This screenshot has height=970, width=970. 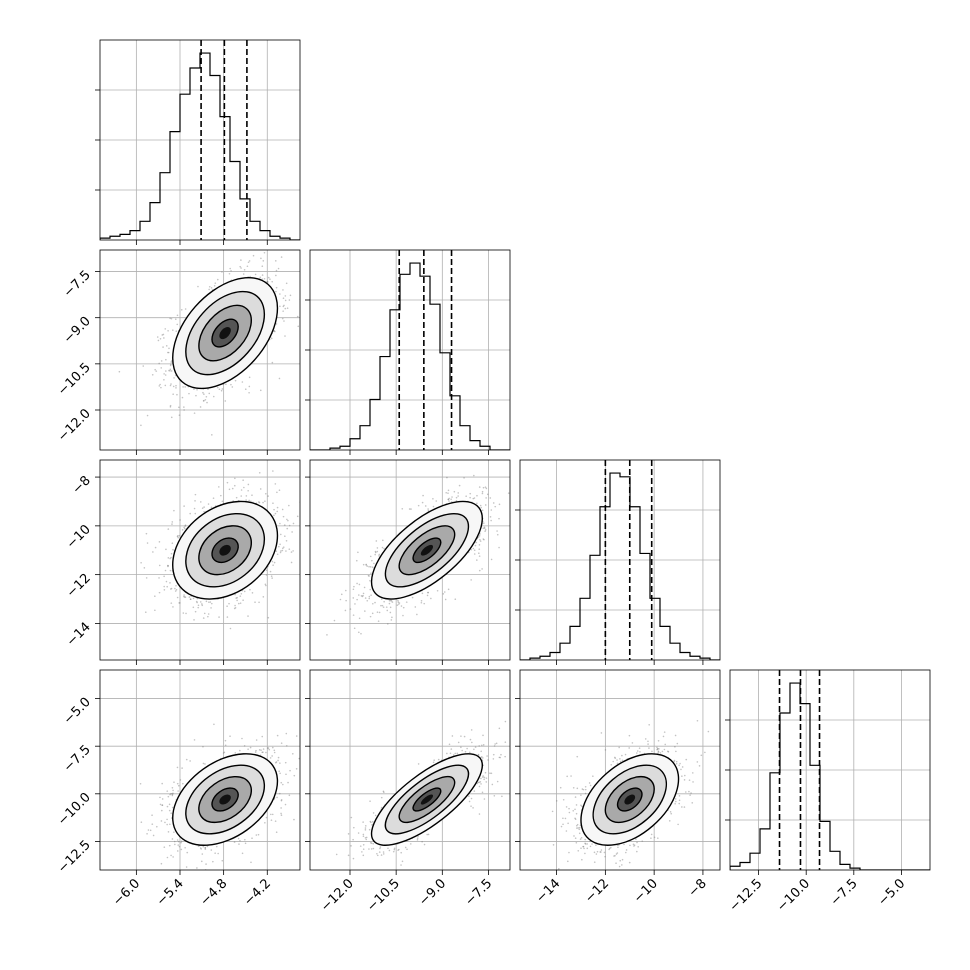 I want to click on y-tick-label: −12.0, so click(x=74, y=425).